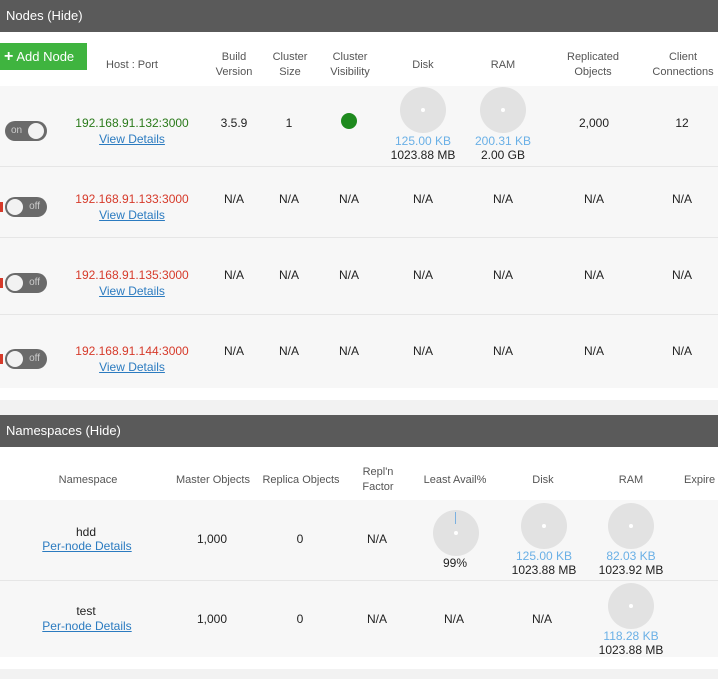 The width and height of the screenshot is (718, 679). I want to click on node-host: 192.168.91.144:3000, so click(132, 351).